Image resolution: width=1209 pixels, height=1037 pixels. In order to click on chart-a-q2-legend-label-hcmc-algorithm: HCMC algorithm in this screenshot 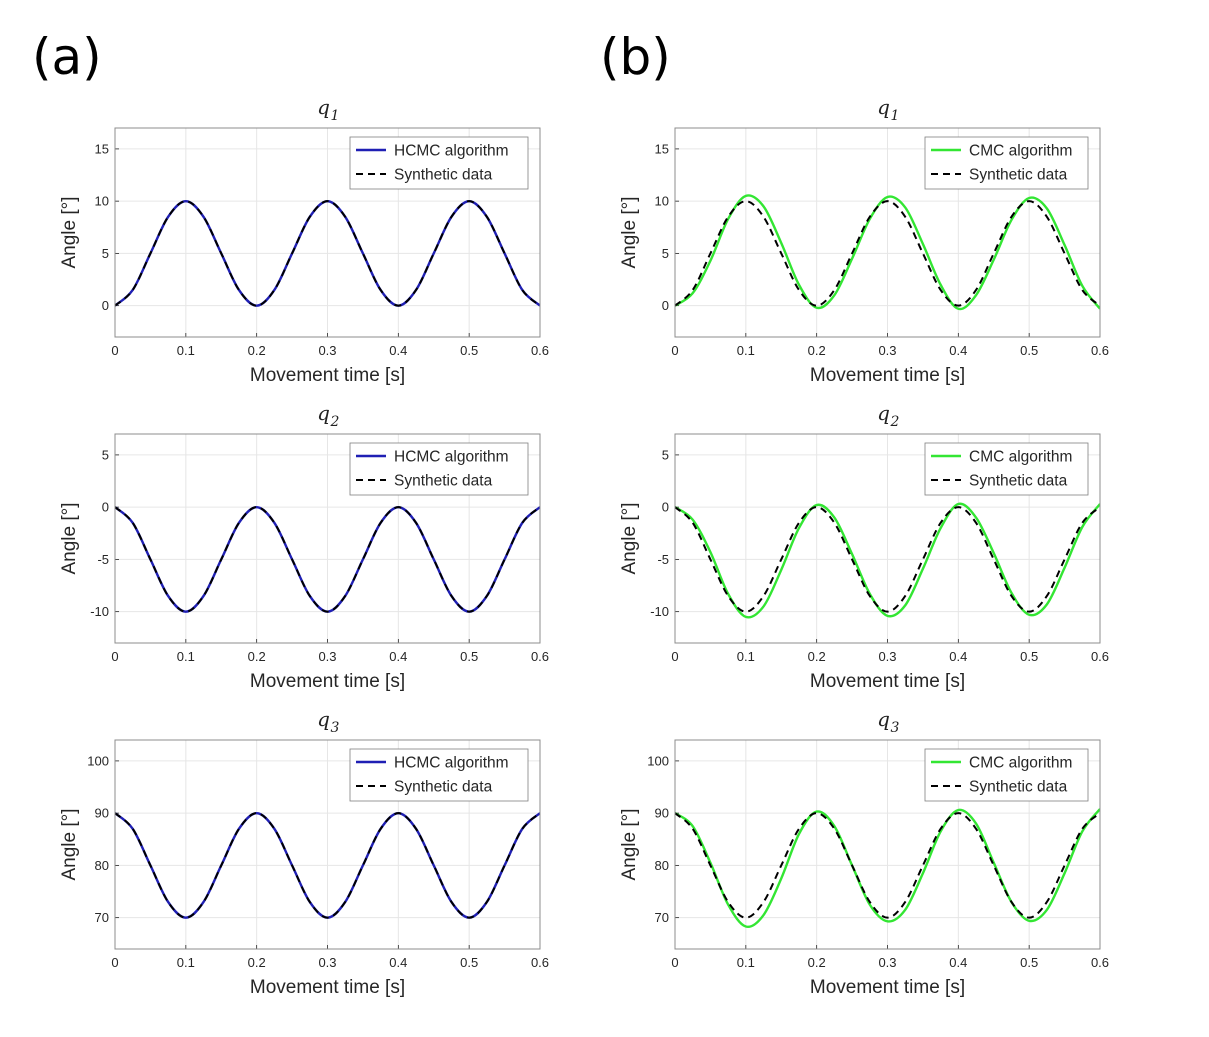, I will do `click(451, 457)`.